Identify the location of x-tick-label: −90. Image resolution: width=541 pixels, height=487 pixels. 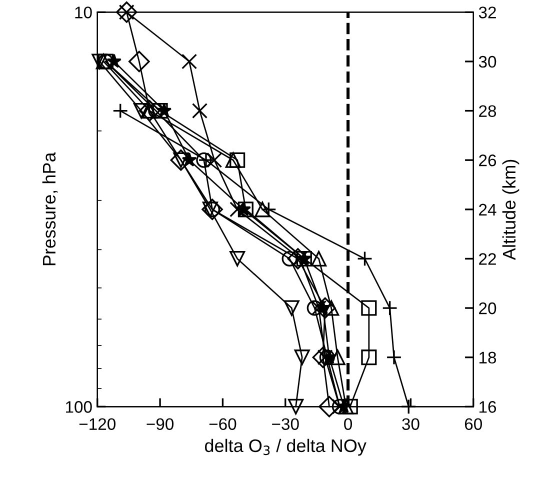
(160, 424).